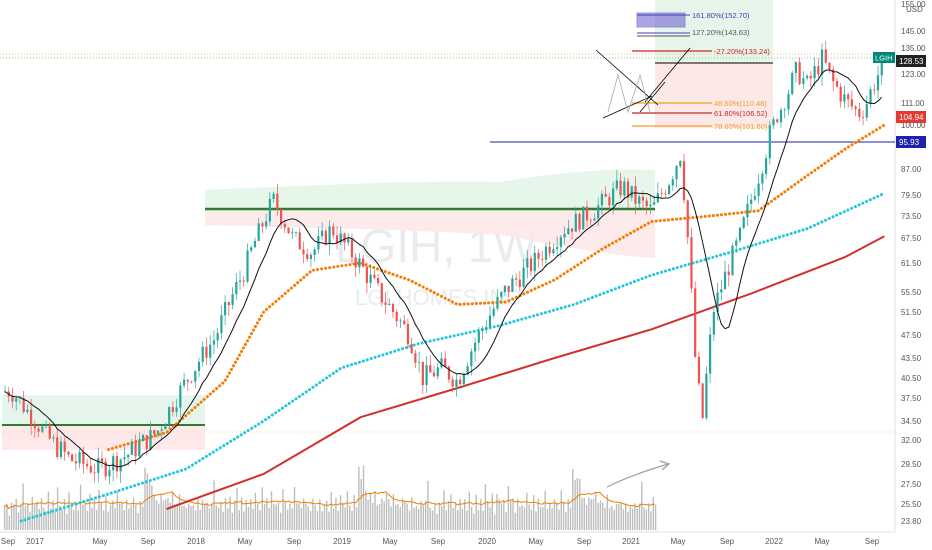 The height and width of the screenshot is (550, 932). Describe the element at coordinates (911, 521) in the screenshot. I see `price-tick-label: 23.80` at that location.